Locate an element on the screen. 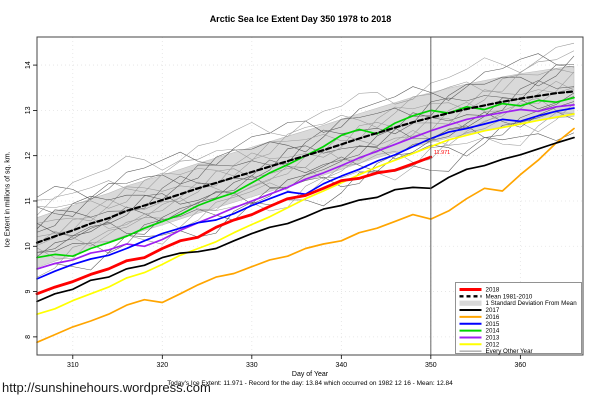 The width and height of the screenshot is (601, 400). legend-item-label: 2017 is located at coordinates (493, 310).